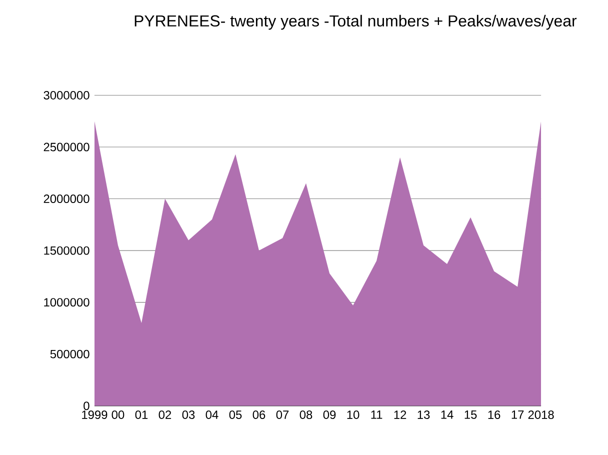  I want to click on x-tick-label: 04, so click(212, 415).